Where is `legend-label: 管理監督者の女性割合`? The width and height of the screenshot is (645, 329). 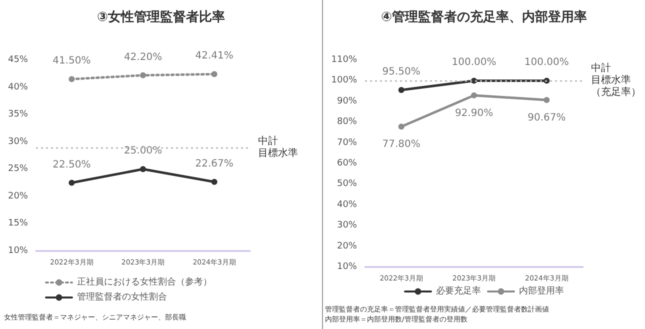
legend-label: 管理監督者の女性割合 is located at coordinates (122, 297).